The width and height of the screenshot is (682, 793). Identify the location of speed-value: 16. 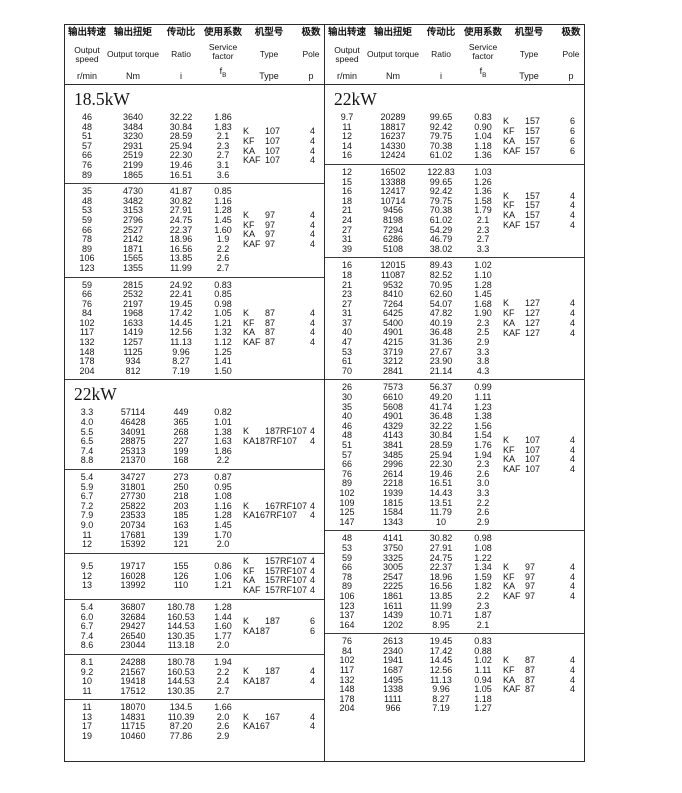
(346, 191).